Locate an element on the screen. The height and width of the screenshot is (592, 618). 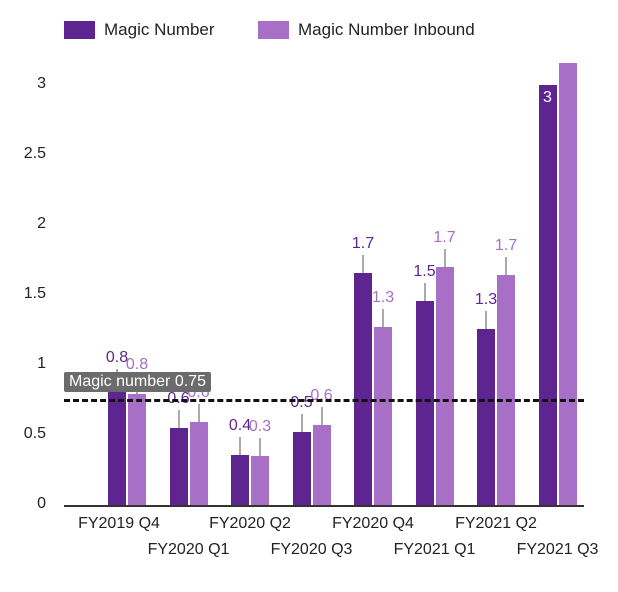
x-tick-label: FY2021 Q2 is located at coordinates (496, 523).